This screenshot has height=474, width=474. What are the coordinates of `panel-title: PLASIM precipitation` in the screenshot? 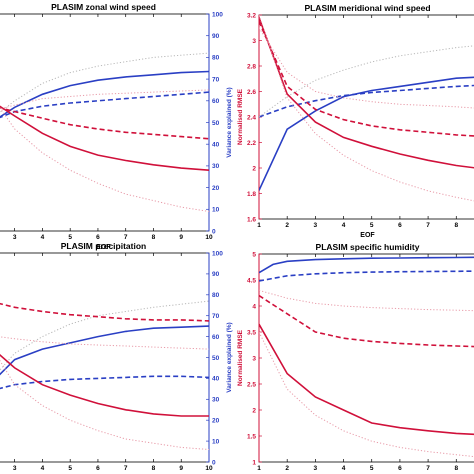 It's located at (103, 246).